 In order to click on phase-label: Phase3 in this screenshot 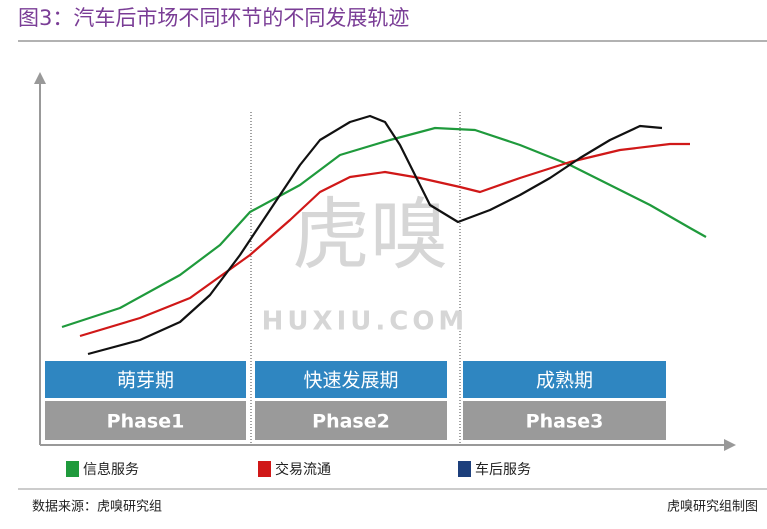, I will do `click(565, 422)`.